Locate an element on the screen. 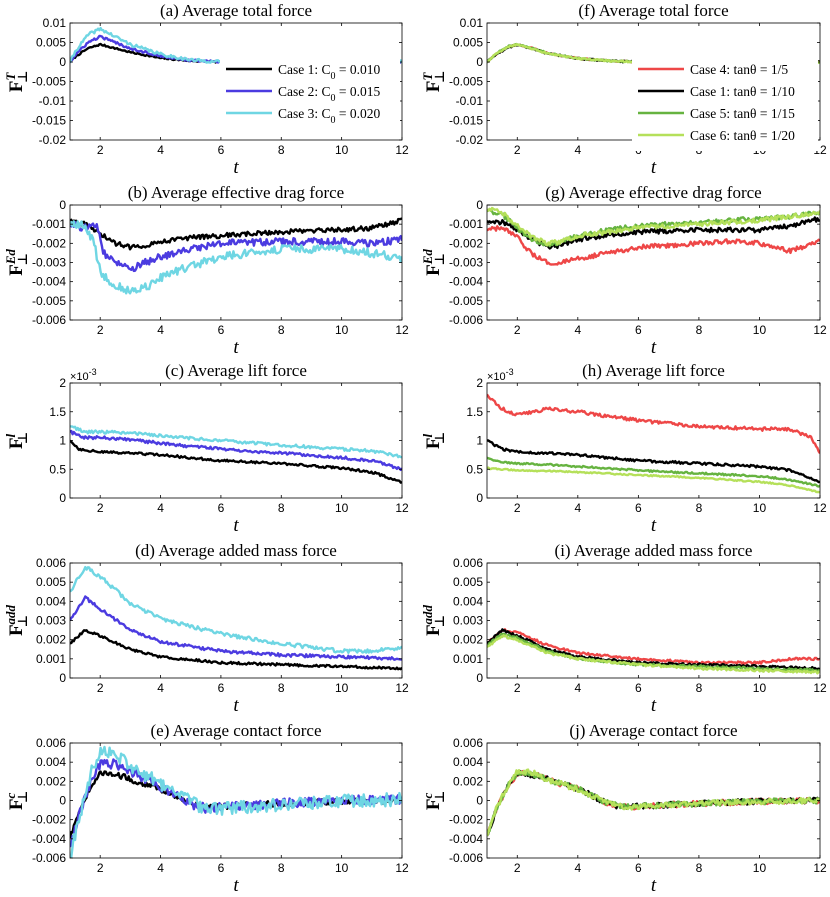 This screenshot has height=897, width=830. panel-title: (e) Average contact force is located at coordinates (236, 730).